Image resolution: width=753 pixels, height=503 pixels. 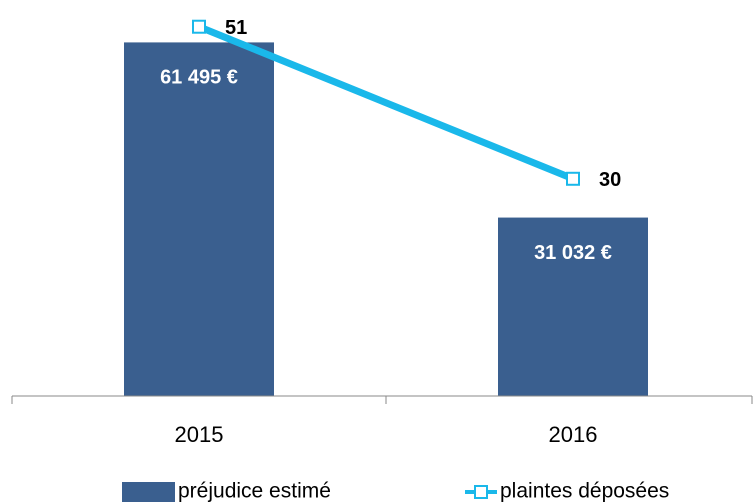 I want to click on legend-label: préjudice estimé, so click(x=254, y=491).